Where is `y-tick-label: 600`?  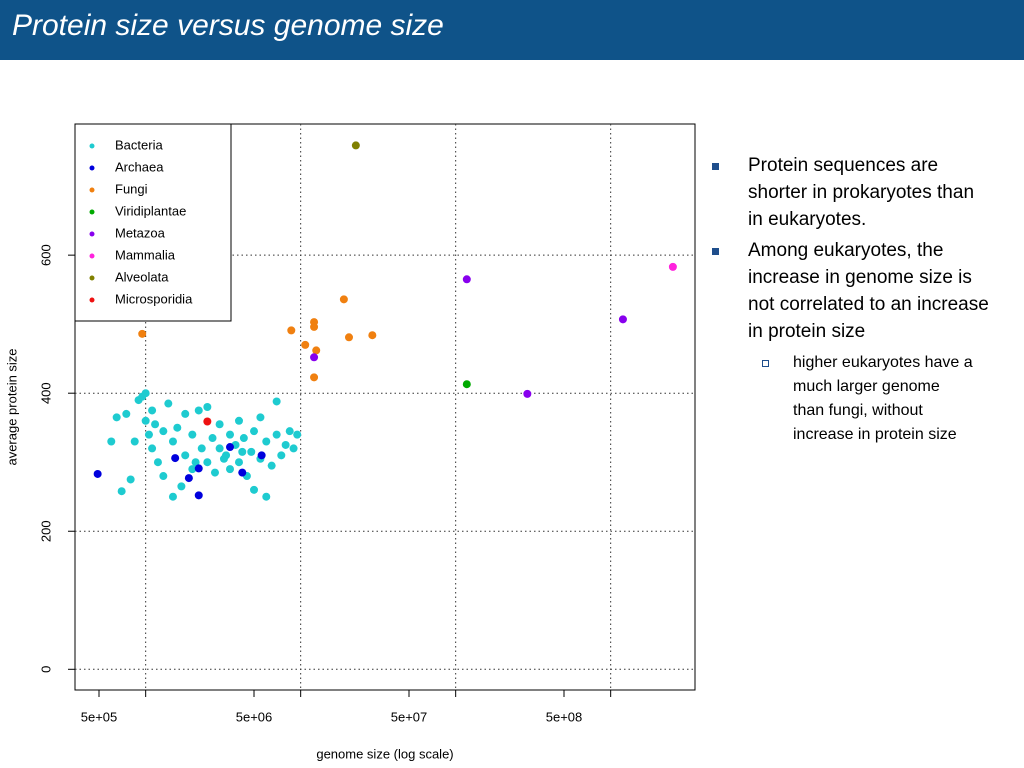 y-tick-label: 600 is located at coordinates (45, 255).